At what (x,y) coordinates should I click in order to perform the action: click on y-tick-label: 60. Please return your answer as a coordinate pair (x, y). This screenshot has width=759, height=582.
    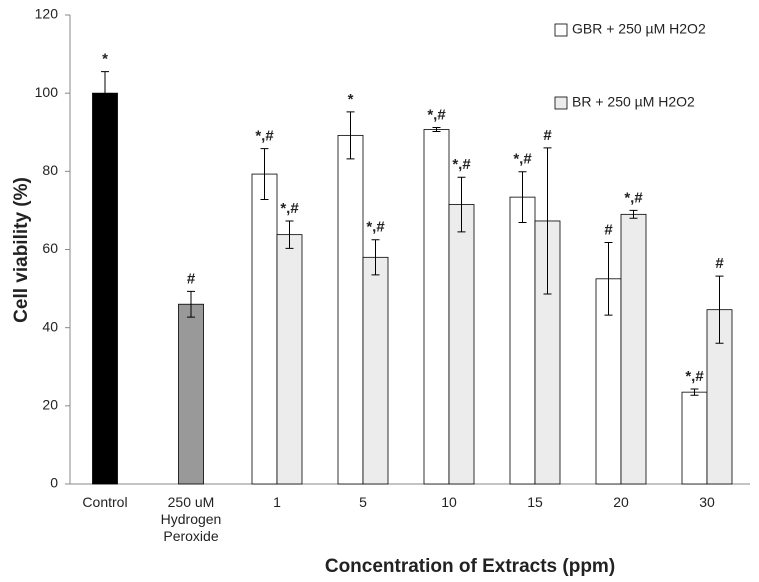
    Looking at the image, I should click on (50, 248).